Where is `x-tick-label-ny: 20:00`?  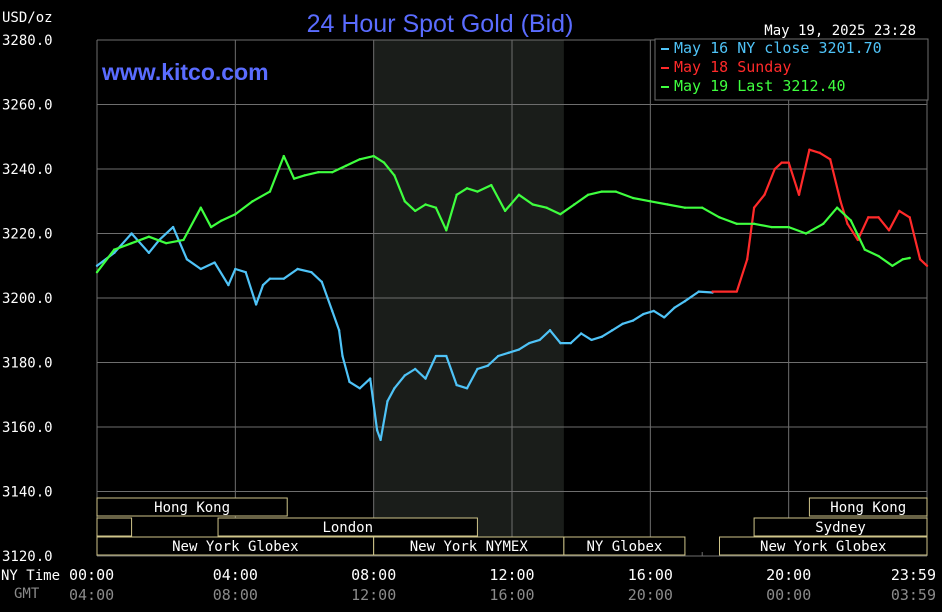
x-tick-label-ny: 20:00 is located at coordinates (788, 575).